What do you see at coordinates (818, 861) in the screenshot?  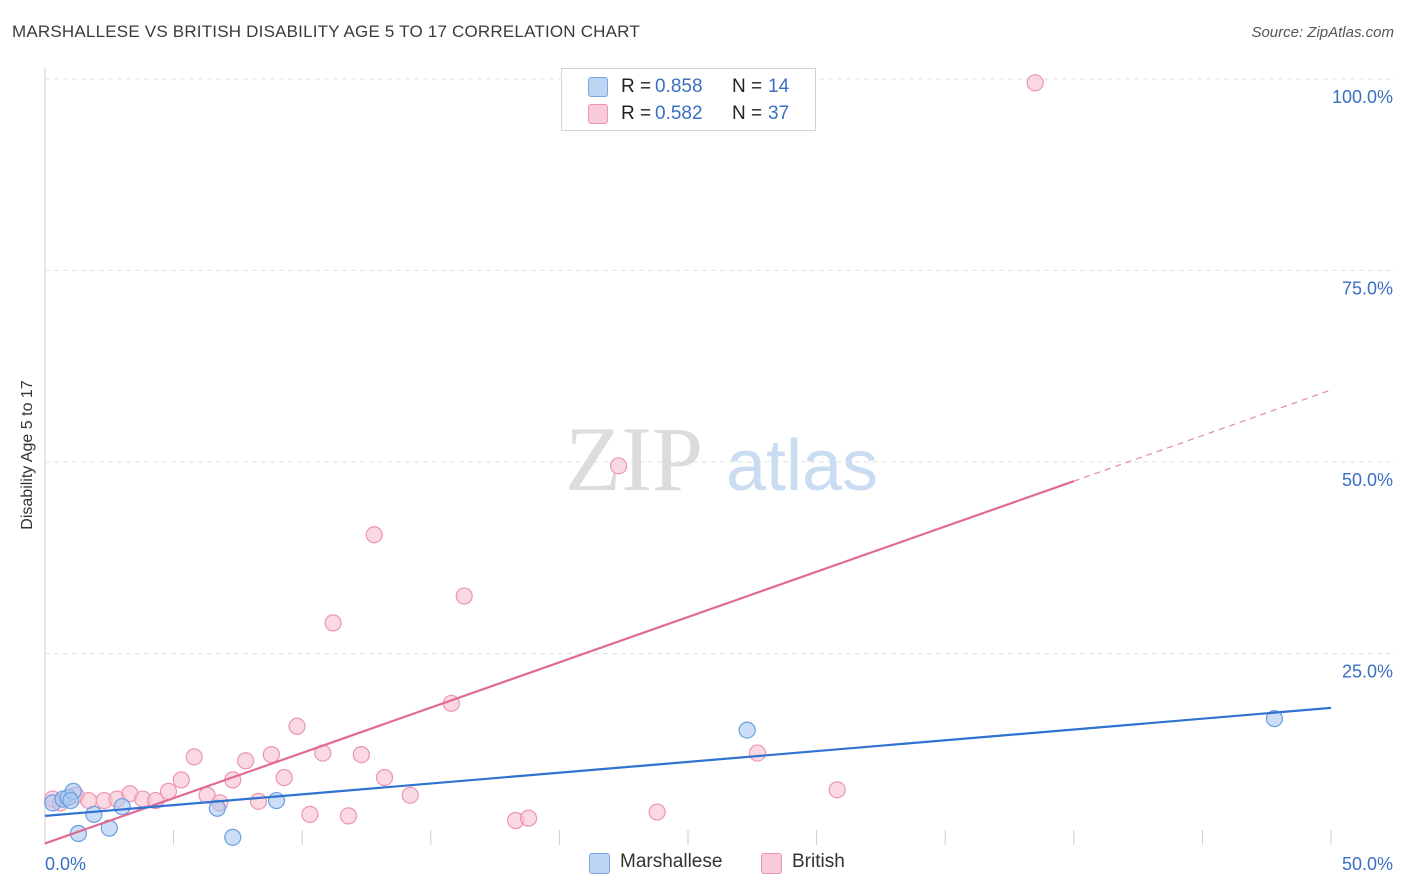 I see `bottom-legend-label-british: British` at bounding box center [818, 861].